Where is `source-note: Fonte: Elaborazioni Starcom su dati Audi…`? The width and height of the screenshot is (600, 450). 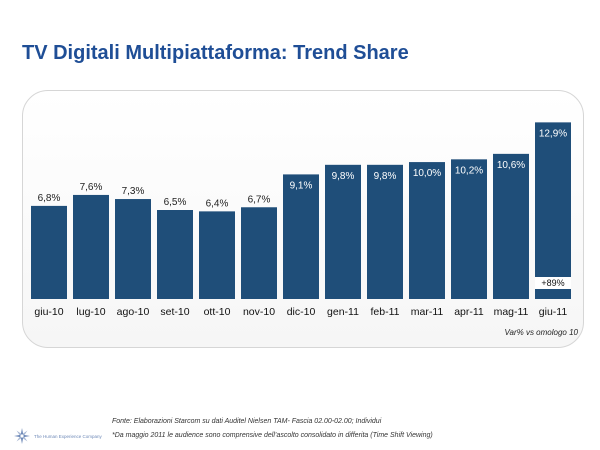 source-note: Fonte: Elaborazioni Starcom su dati Audi… is located at coordinates (247, 421).